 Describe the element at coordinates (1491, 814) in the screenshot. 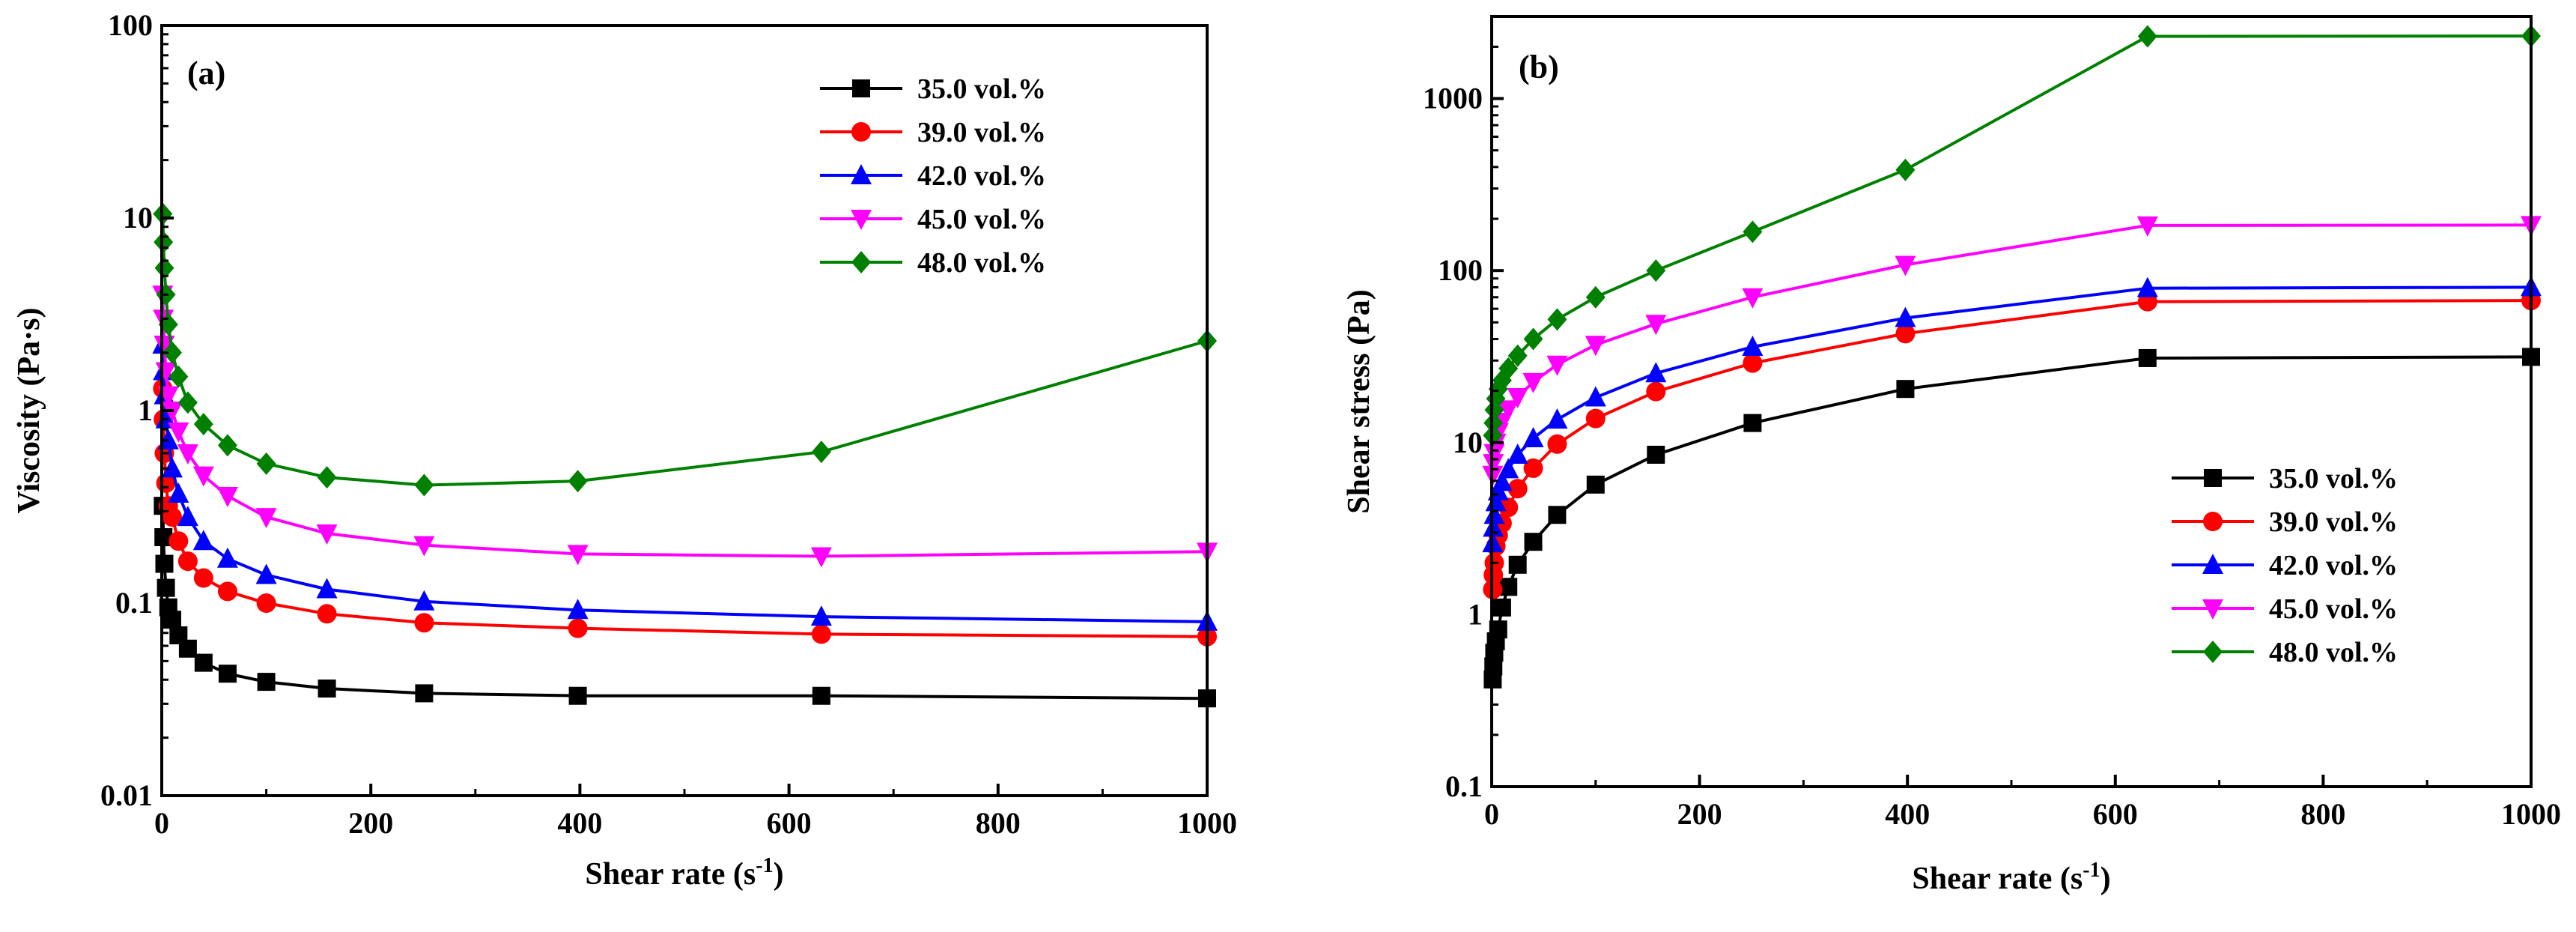

I see `x-tick-label: 0` at that location.